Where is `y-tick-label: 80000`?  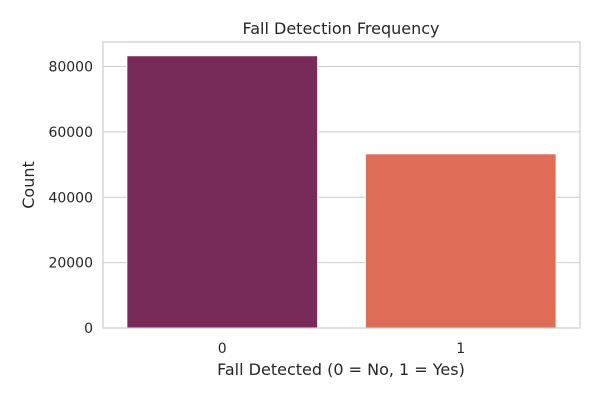
y-tick-label: 80000 is located at coordinates (70, 68).